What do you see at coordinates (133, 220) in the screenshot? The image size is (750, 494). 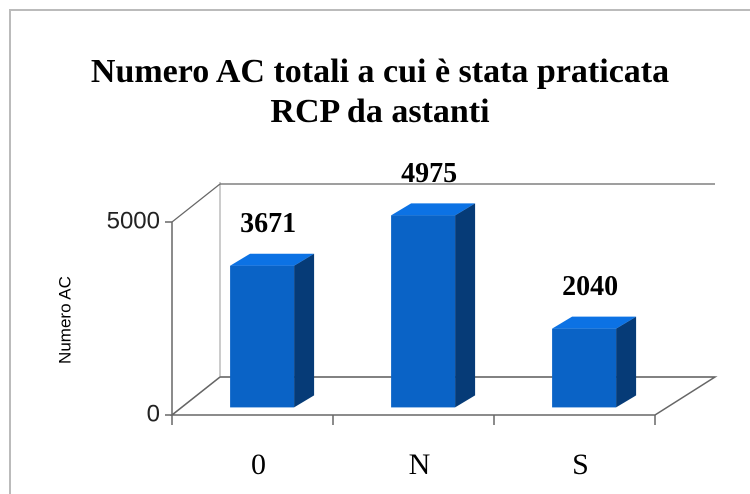 I see `y-tick-label: 5000` at bounding box center [133, 220].